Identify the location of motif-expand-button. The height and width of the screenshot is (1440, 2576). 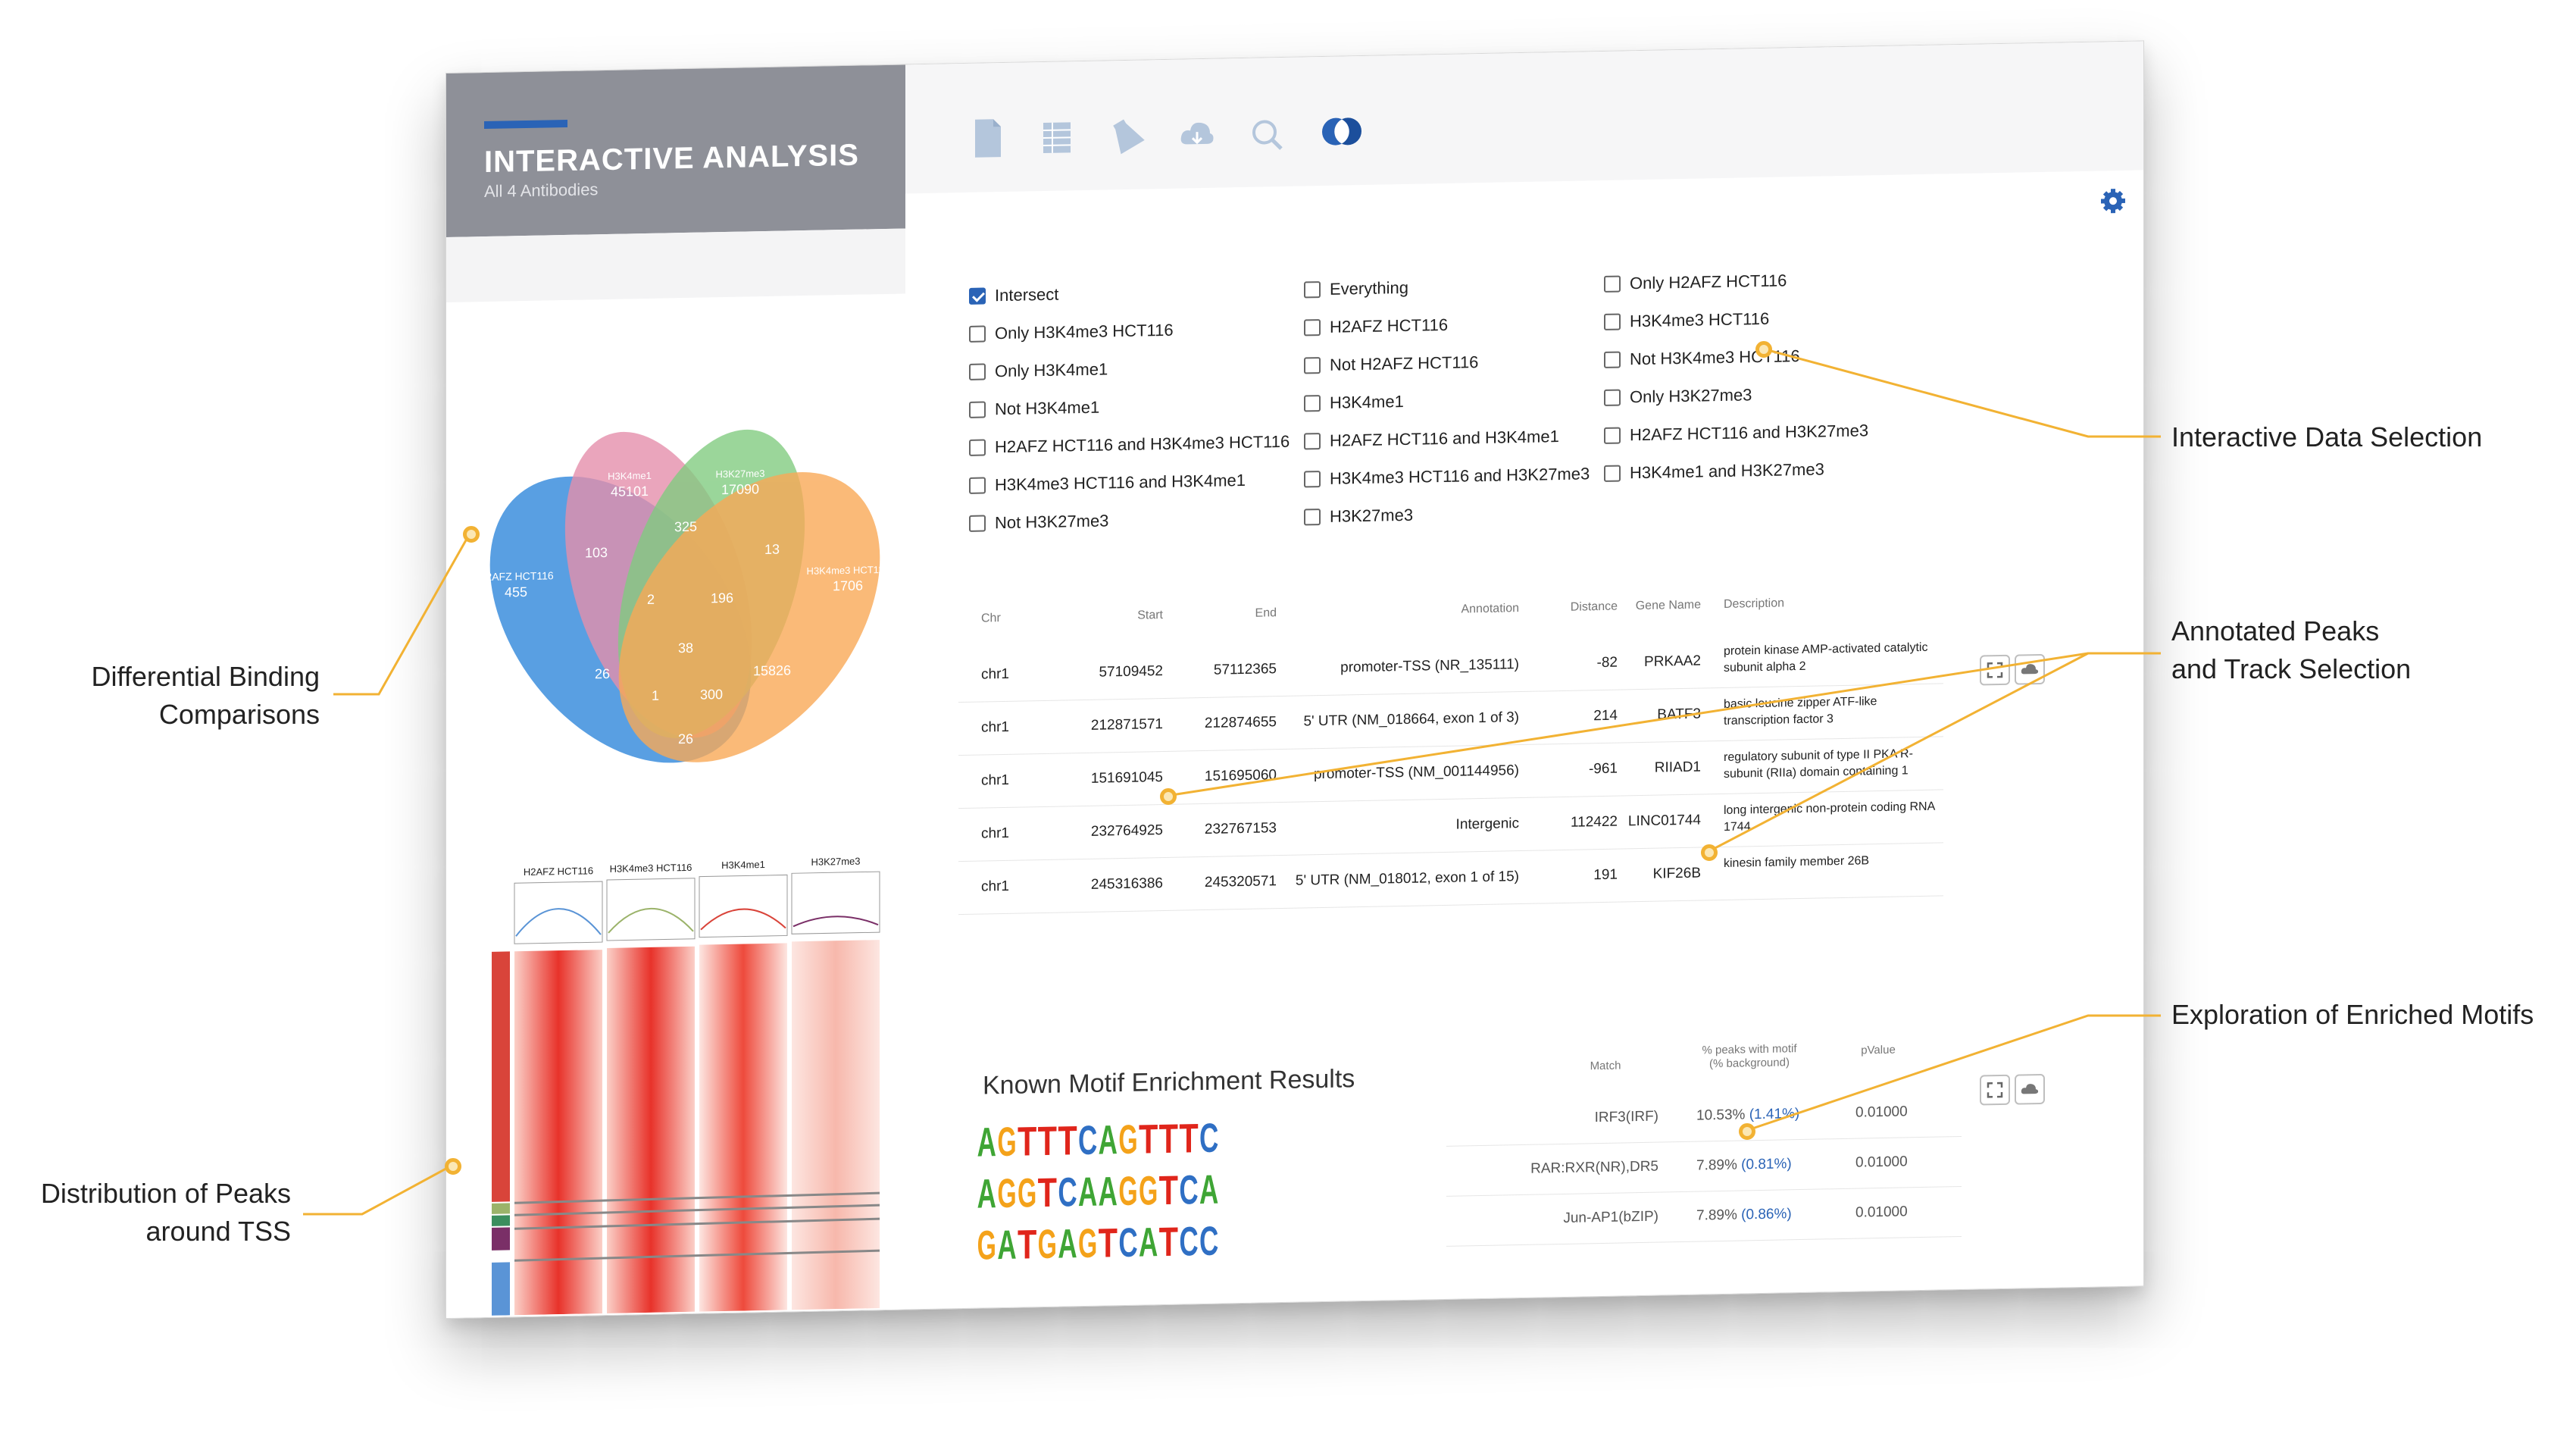
(1995, 1090).